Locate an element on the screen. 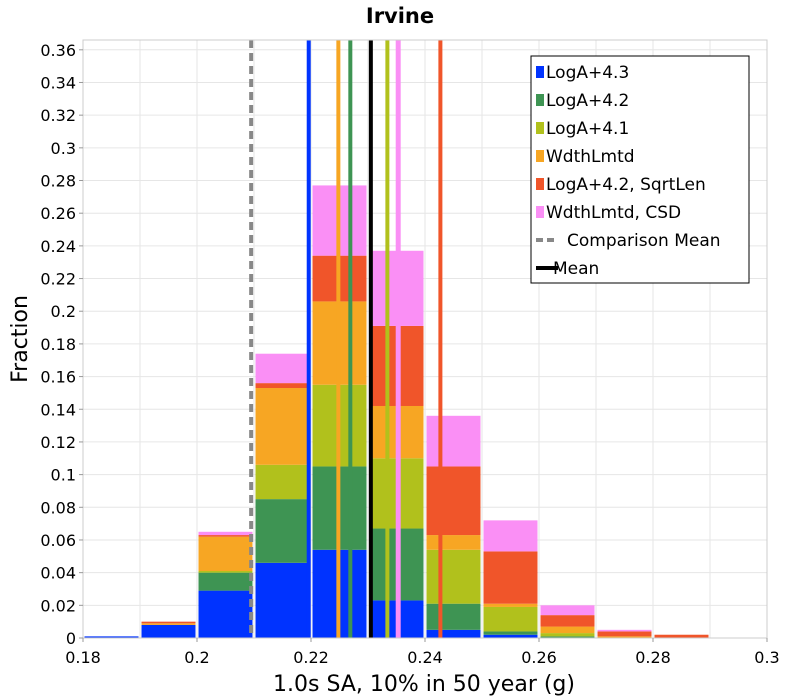  legend-box is located at coordinates (640, 169).